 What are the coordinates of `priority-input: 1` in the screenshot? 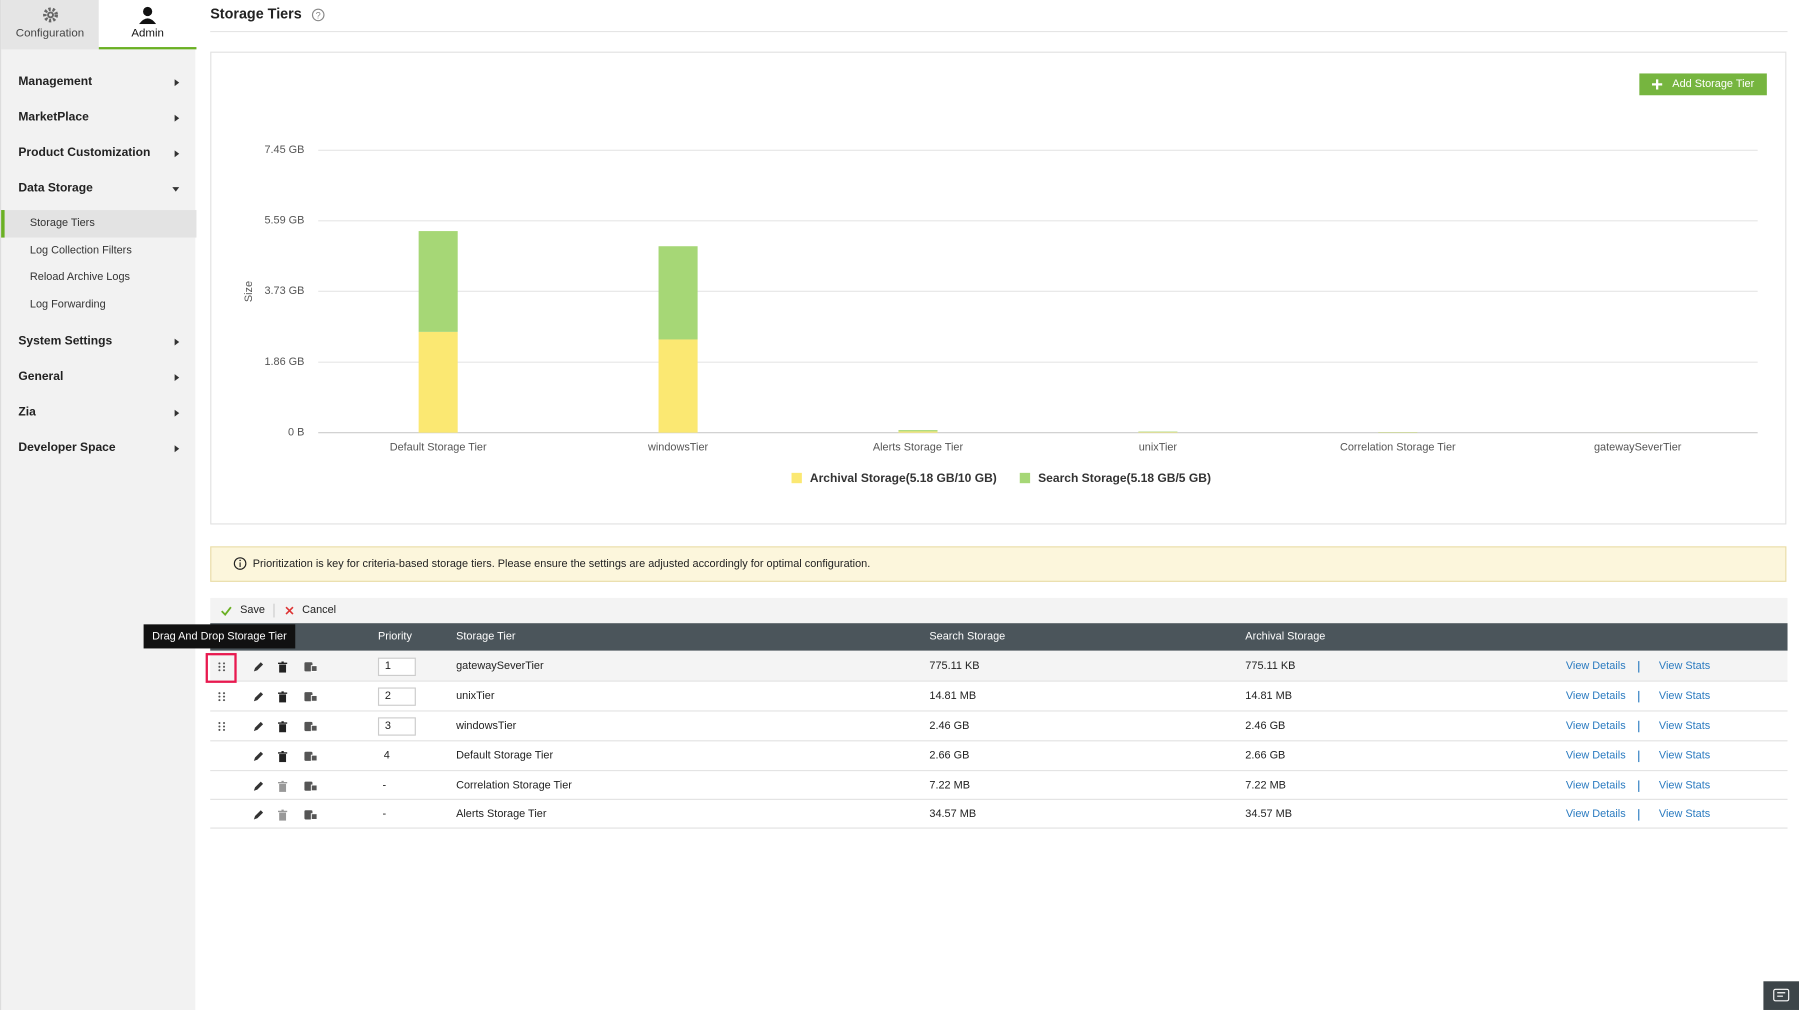 It's located at (397, 666).